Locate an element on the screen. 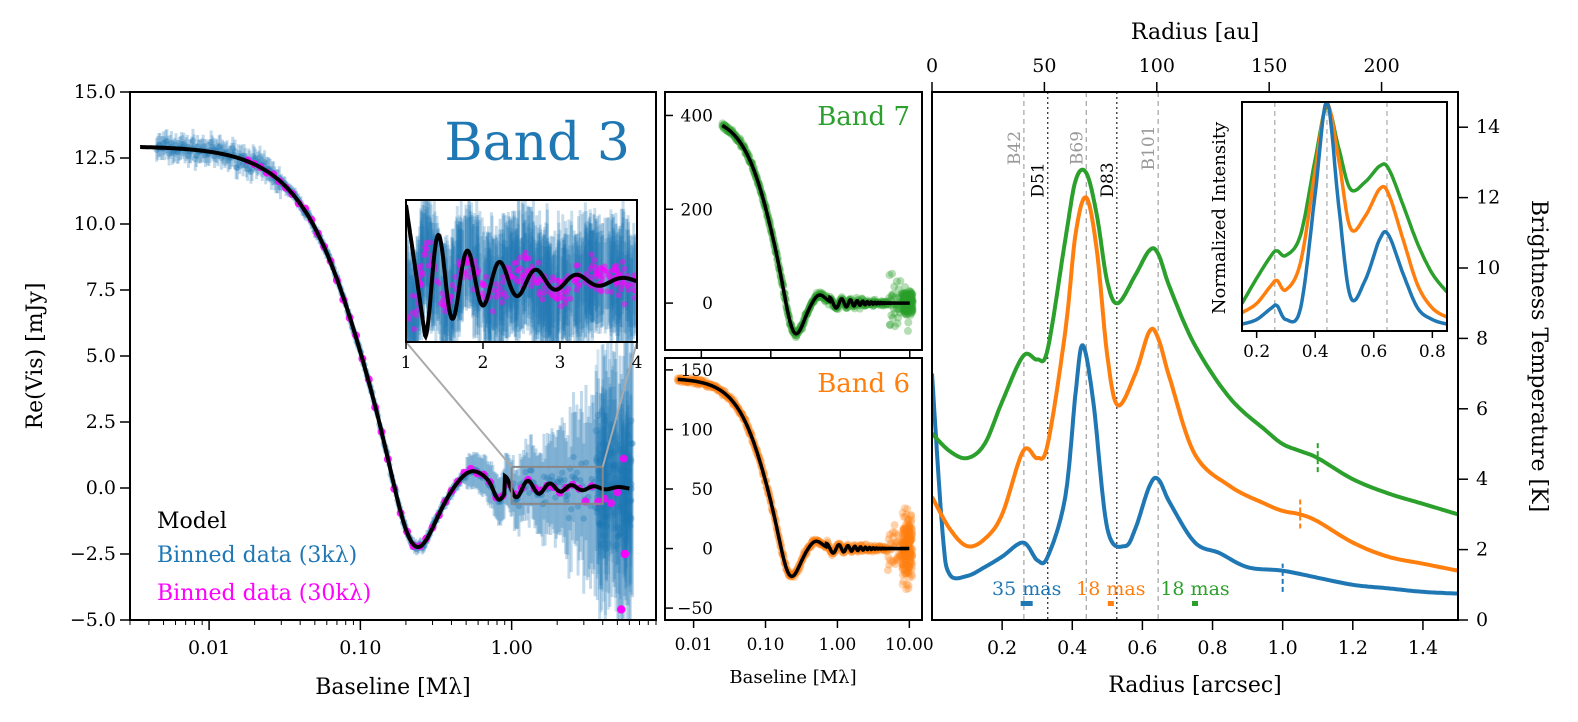  x-tick-label: 0.8 is located at coordinates (1212, 648).